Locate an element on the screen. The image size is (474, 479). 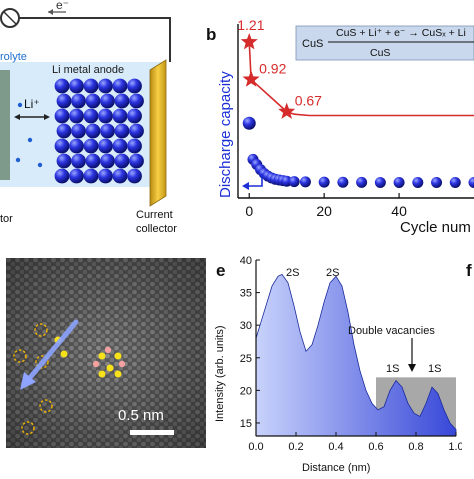
electrolyte-label: rolyte is located at coordinates (13, 57).